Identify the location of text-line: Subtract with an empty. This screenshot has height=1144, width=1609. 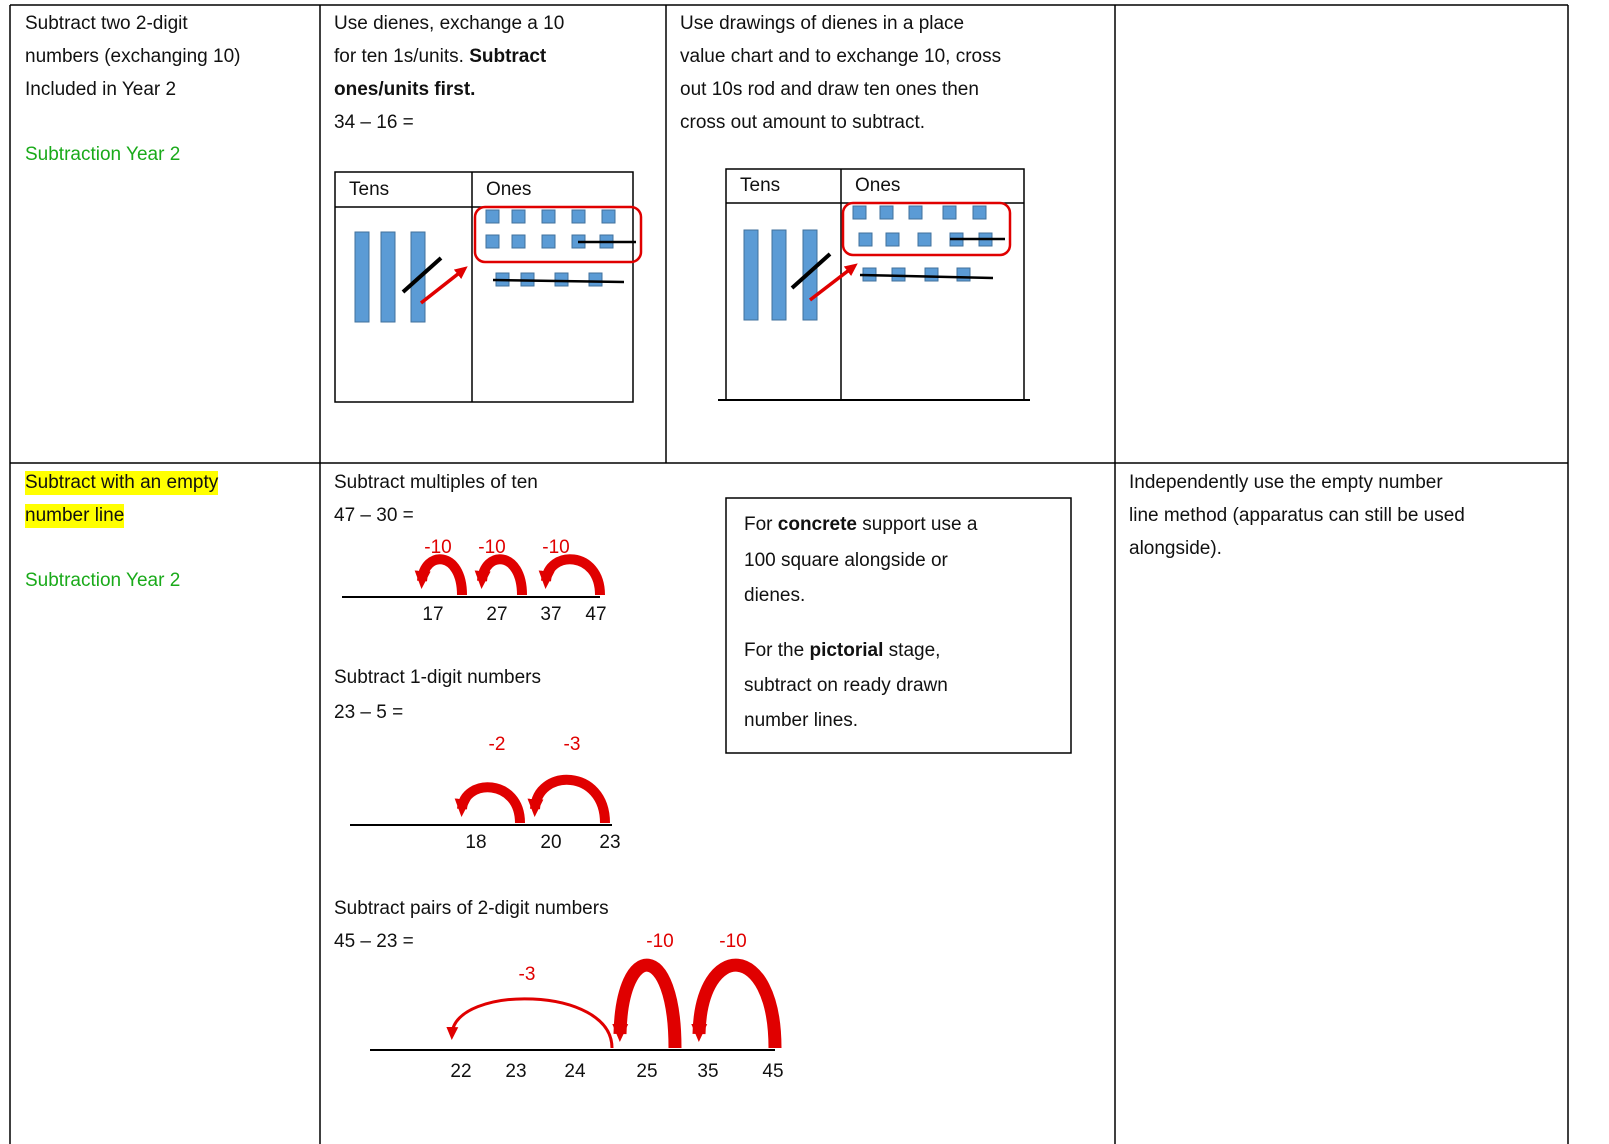
(122, 483).